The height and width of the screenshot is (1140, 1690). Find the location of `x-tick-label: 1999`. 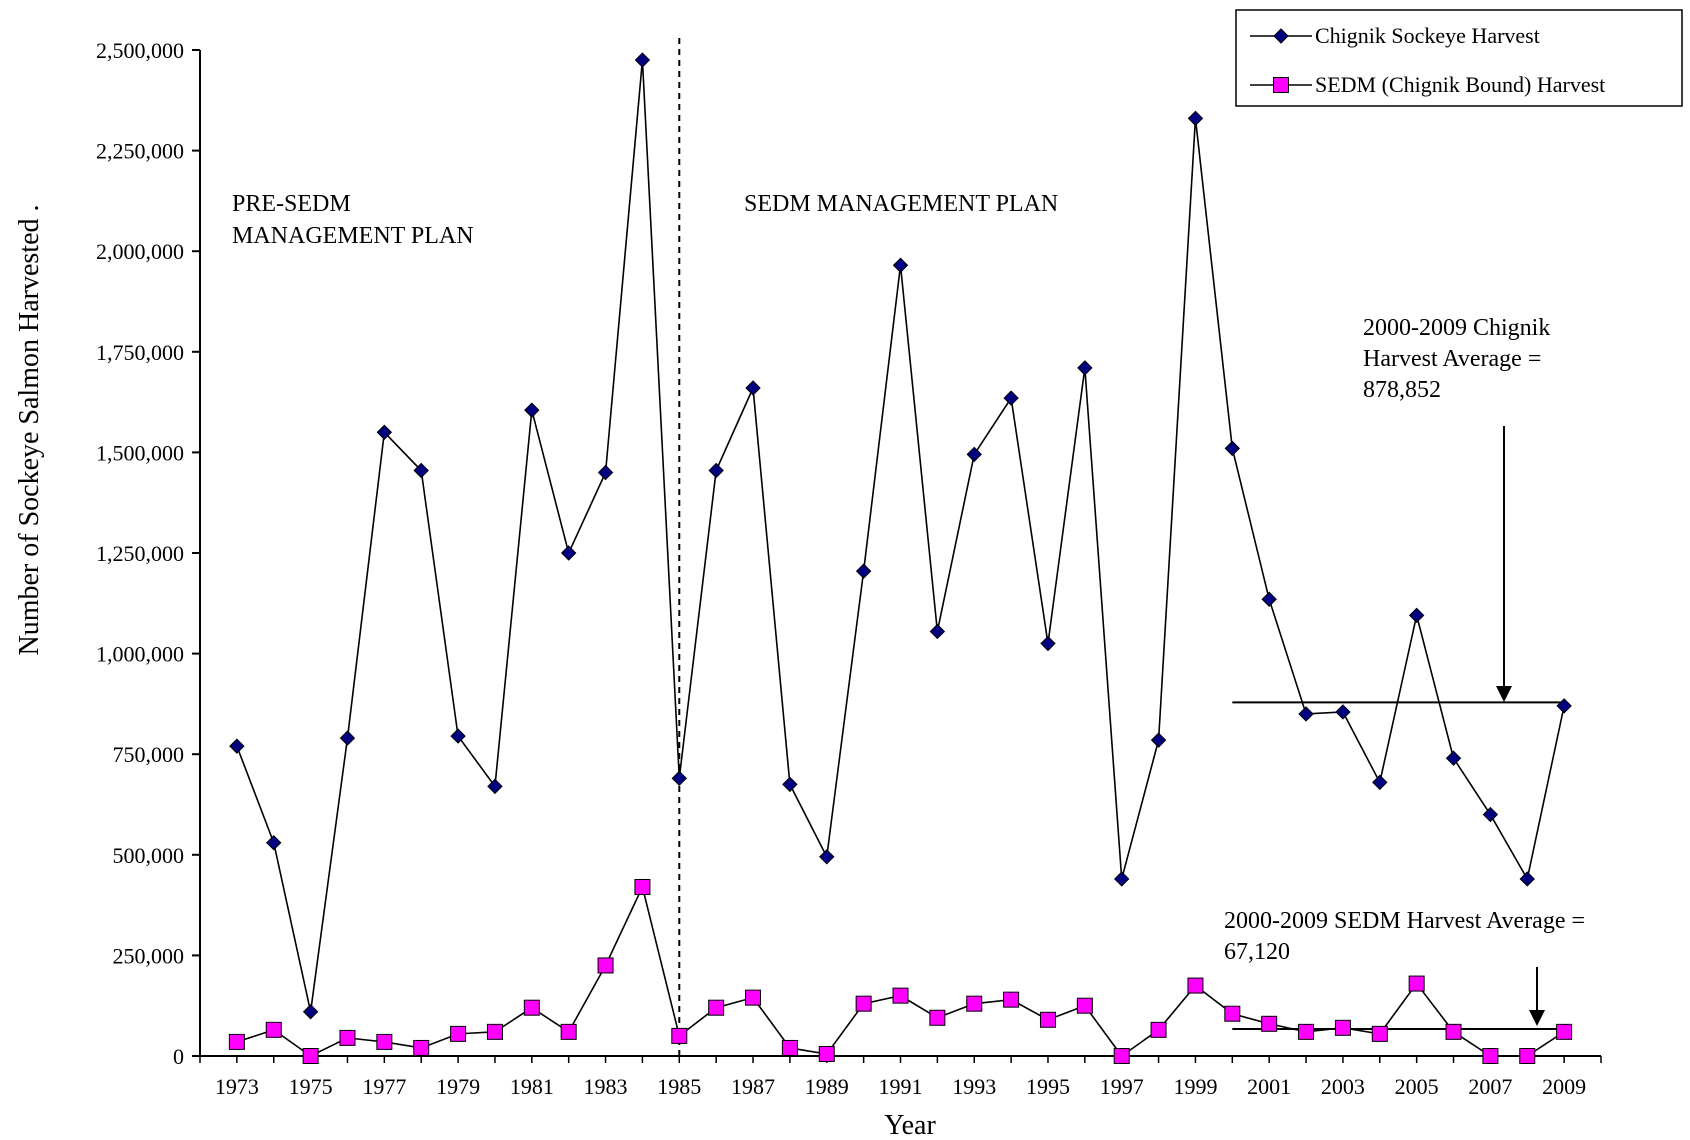

x-tick-label: 1999 is located at coordinates (1195, 1086).